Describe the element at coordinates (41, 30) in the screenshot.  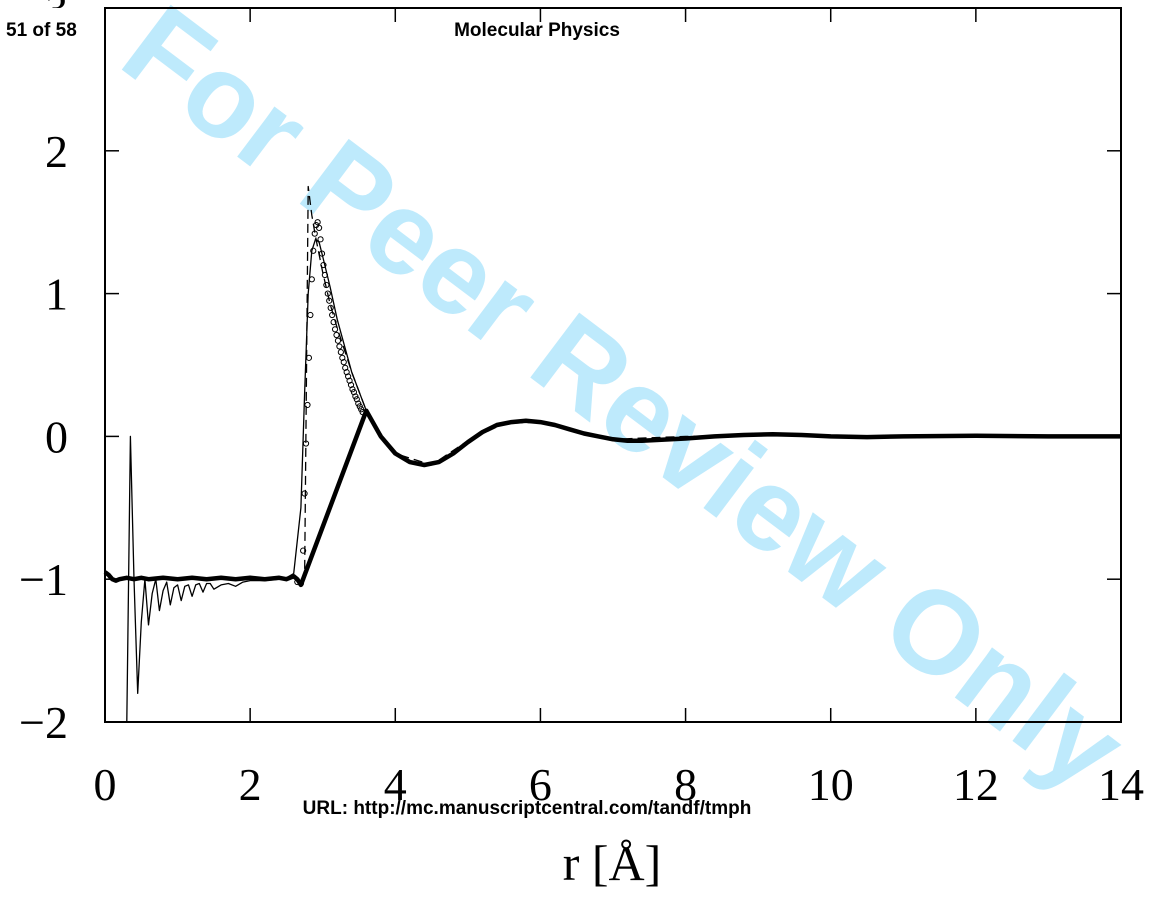
I see `page-number-label: 51 of 58` at that location.